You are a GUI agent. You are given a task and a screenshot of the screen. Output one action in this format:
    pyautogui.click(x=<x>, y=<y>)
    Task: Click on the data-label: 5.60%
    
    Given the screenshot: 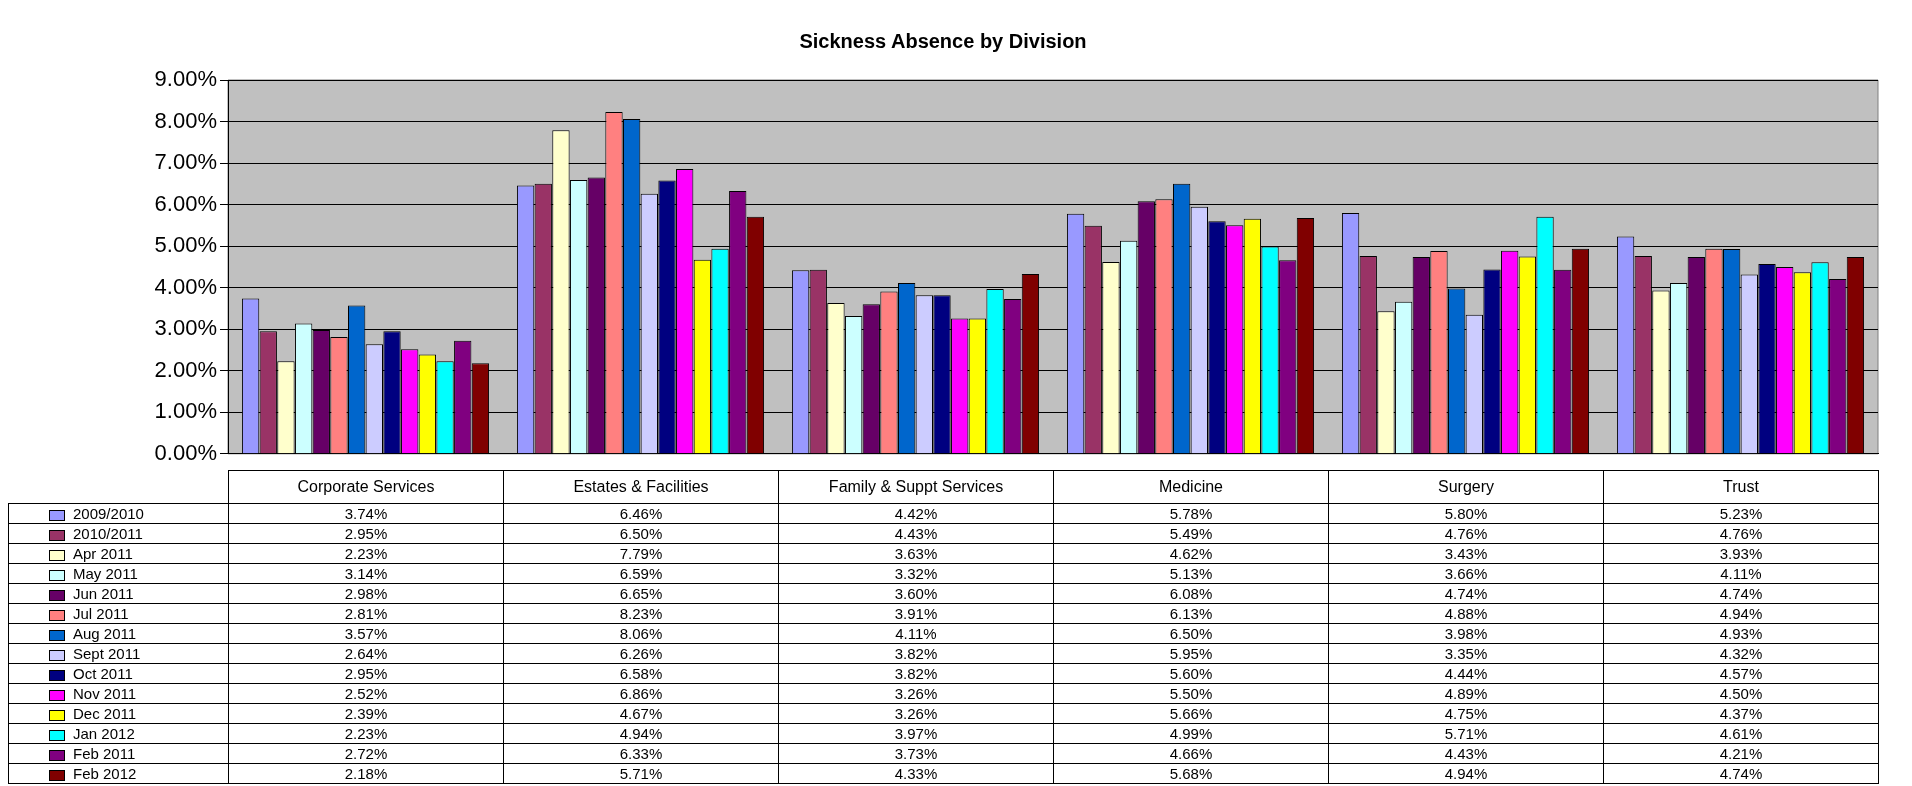 What is the action you would take?
    pyautogui.click(x=1191, y=673)
    